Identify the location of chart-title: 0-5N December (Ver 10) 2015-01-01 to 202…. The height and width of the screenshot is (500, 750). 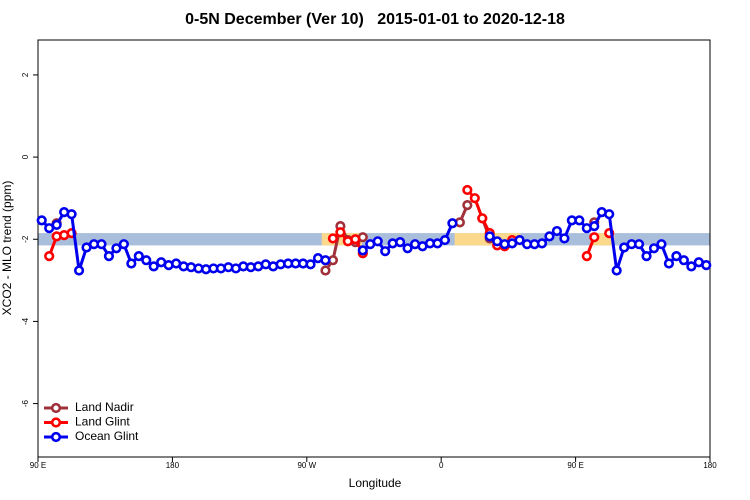
(375, 19).